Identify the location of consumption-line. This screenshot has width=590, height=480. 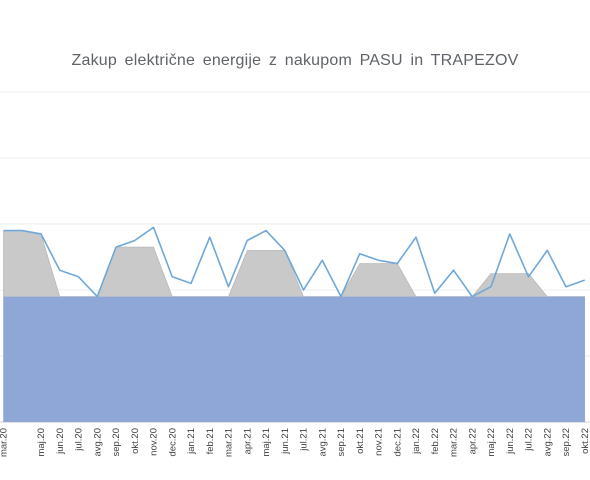
(294, 262).